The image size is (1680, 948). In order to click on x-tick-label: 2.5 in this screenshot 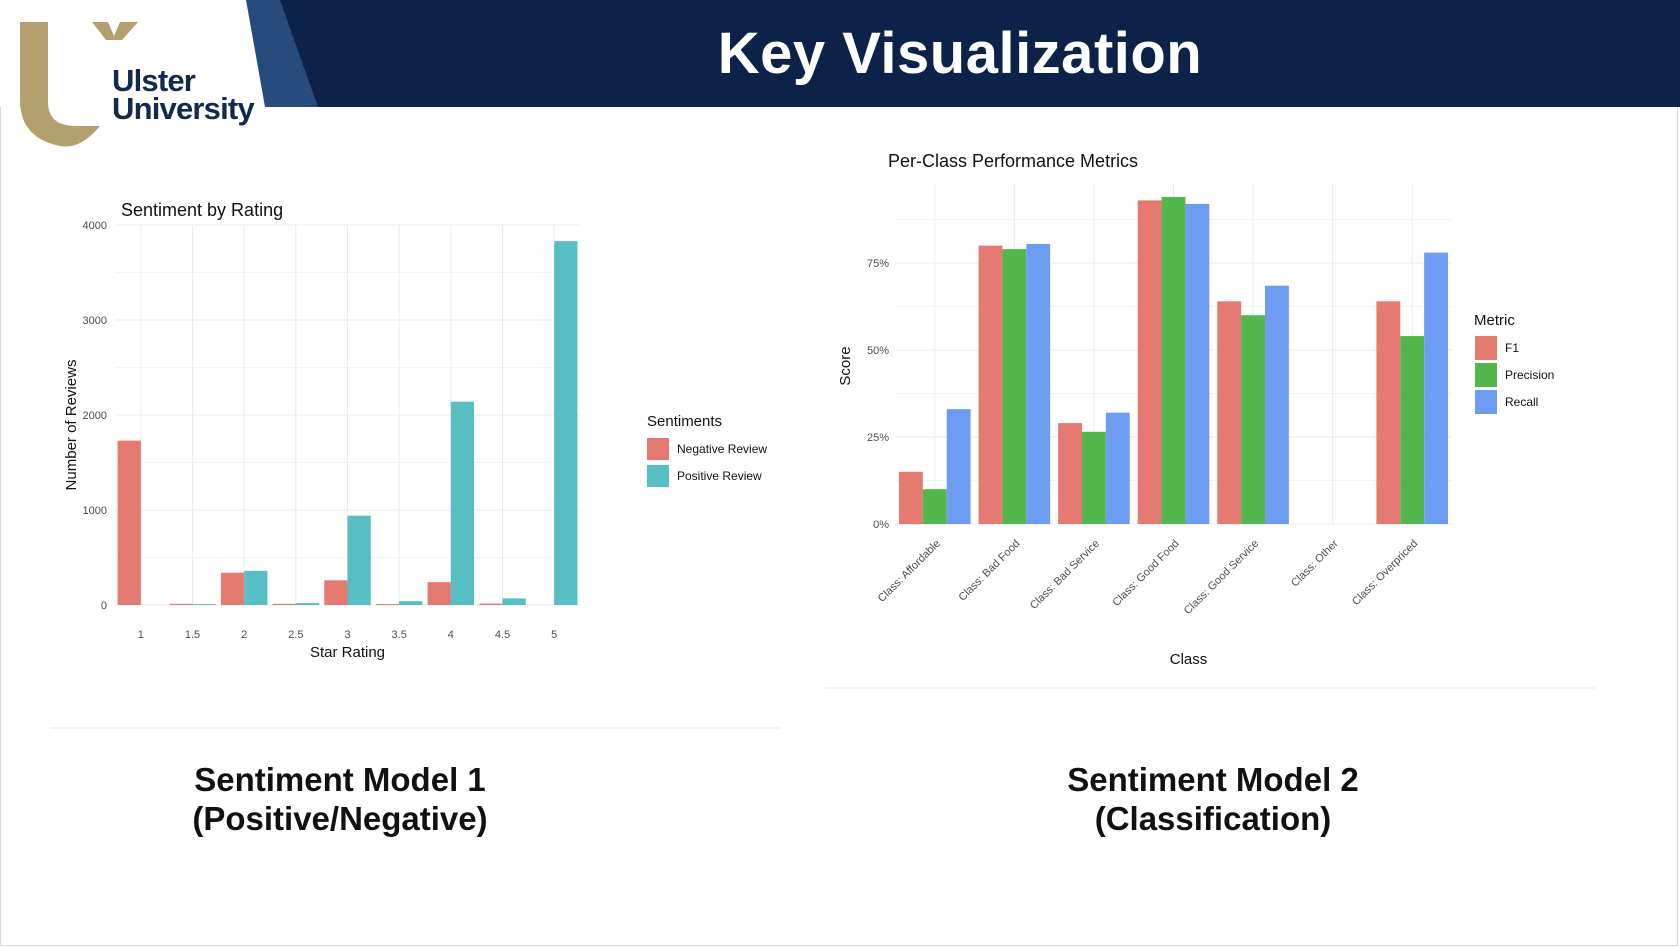, I will do `click(295, 635)`.